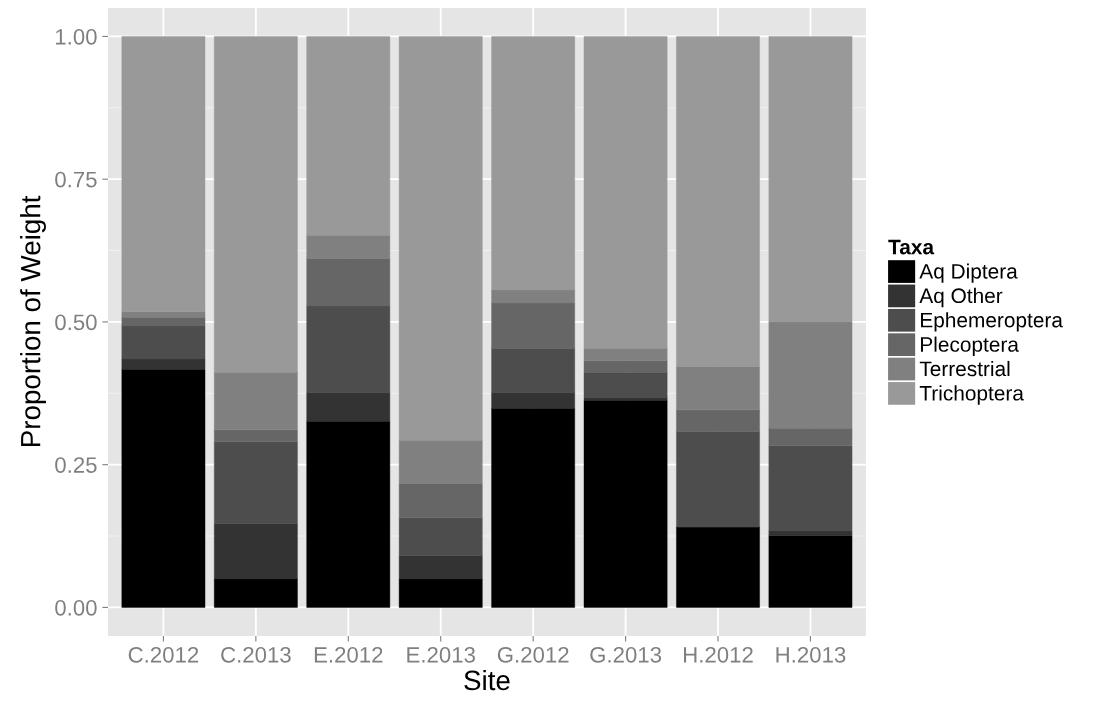 This screenshot has height=717, width=1113. What do you see at coordinates (970, 346) in the screenshot?
I see `legend-label: Plecoptera` at bounding box center [970, 346].